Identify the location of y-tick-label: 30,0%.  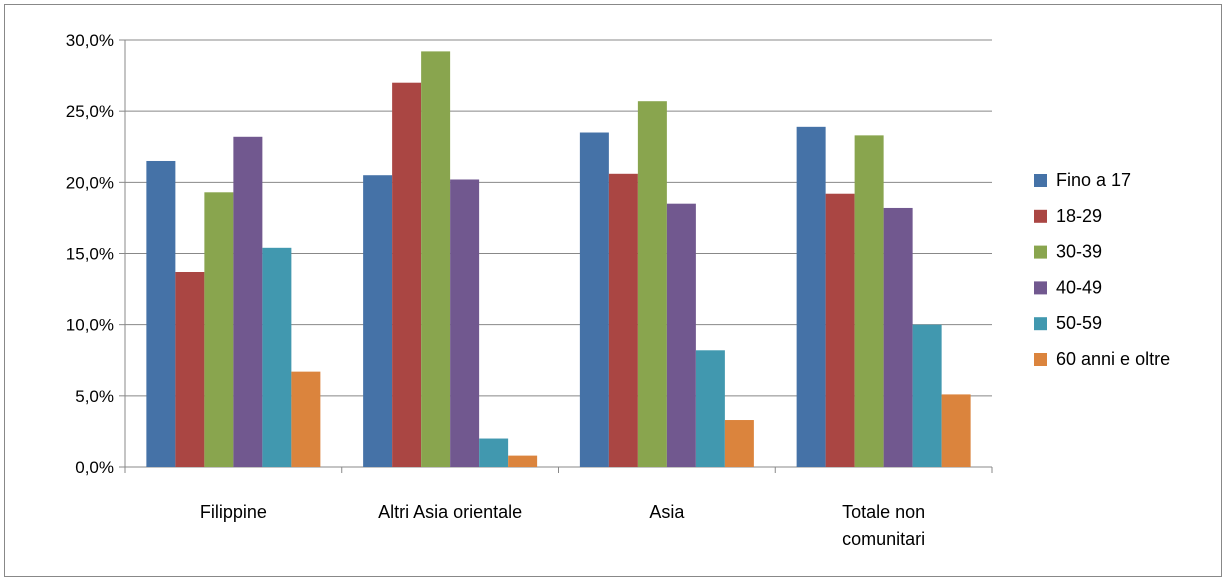
(90, 40).